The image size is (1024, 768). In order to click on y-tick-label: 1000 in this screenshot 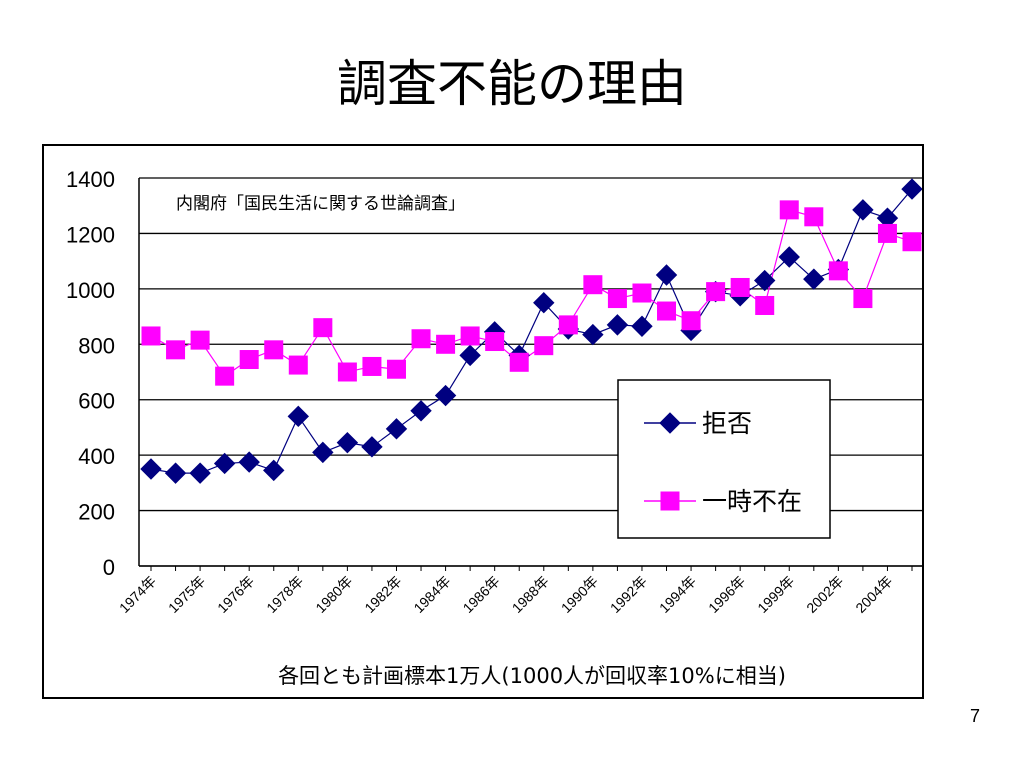, I will do `click(90, 290)`.